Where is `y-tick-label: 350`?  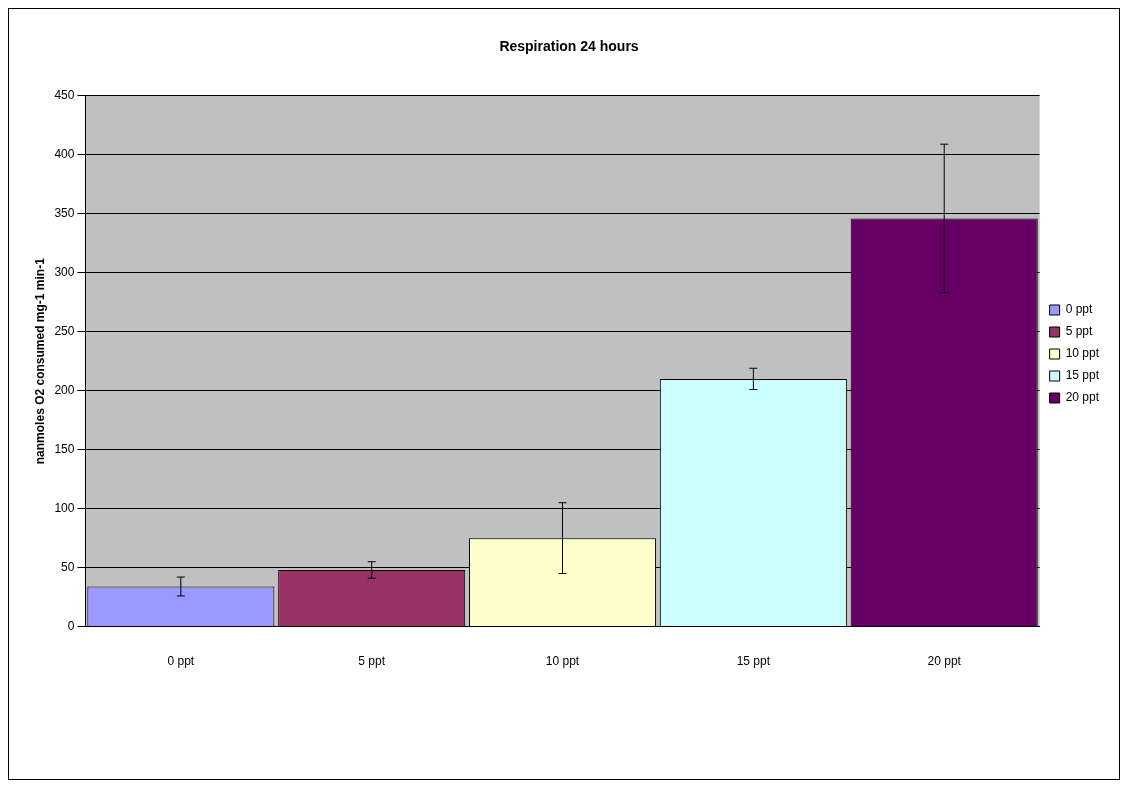 y-tick-label: 350 is located at coordinates (64, 213).